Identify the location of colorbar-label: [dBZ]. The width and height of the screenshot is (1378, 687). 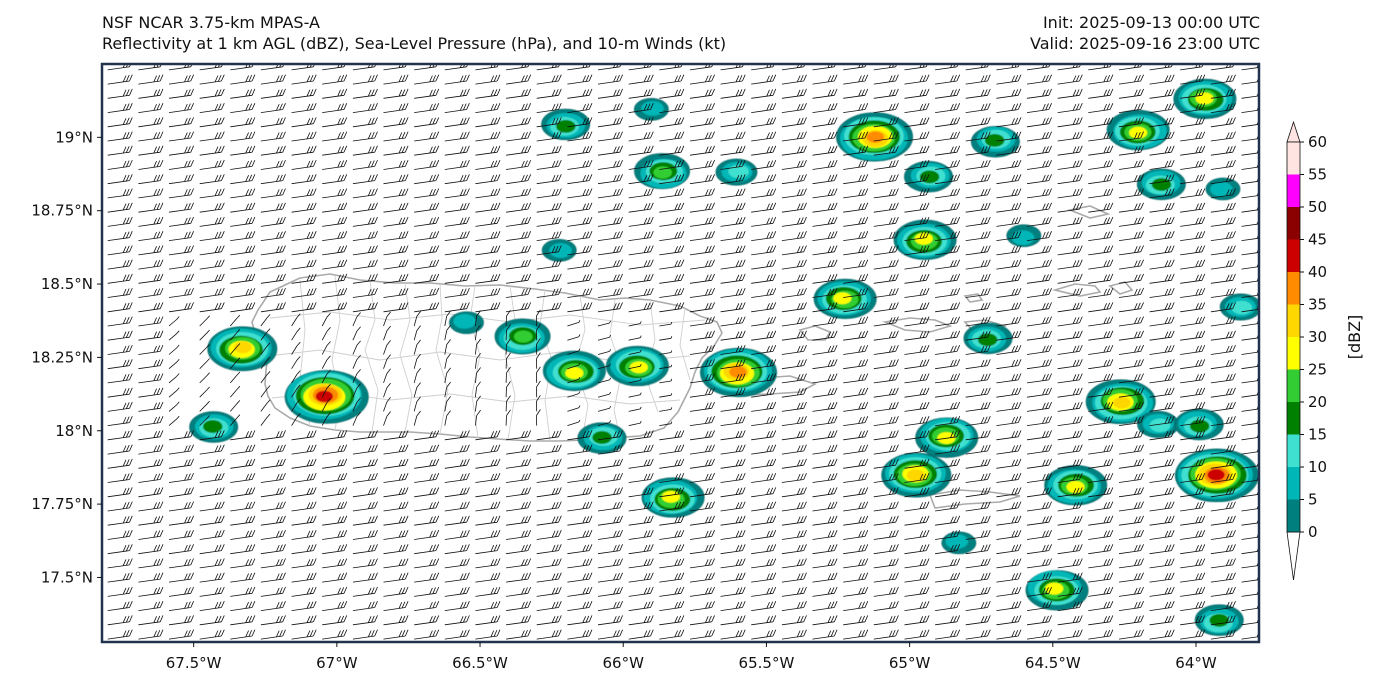
(1354, 337).